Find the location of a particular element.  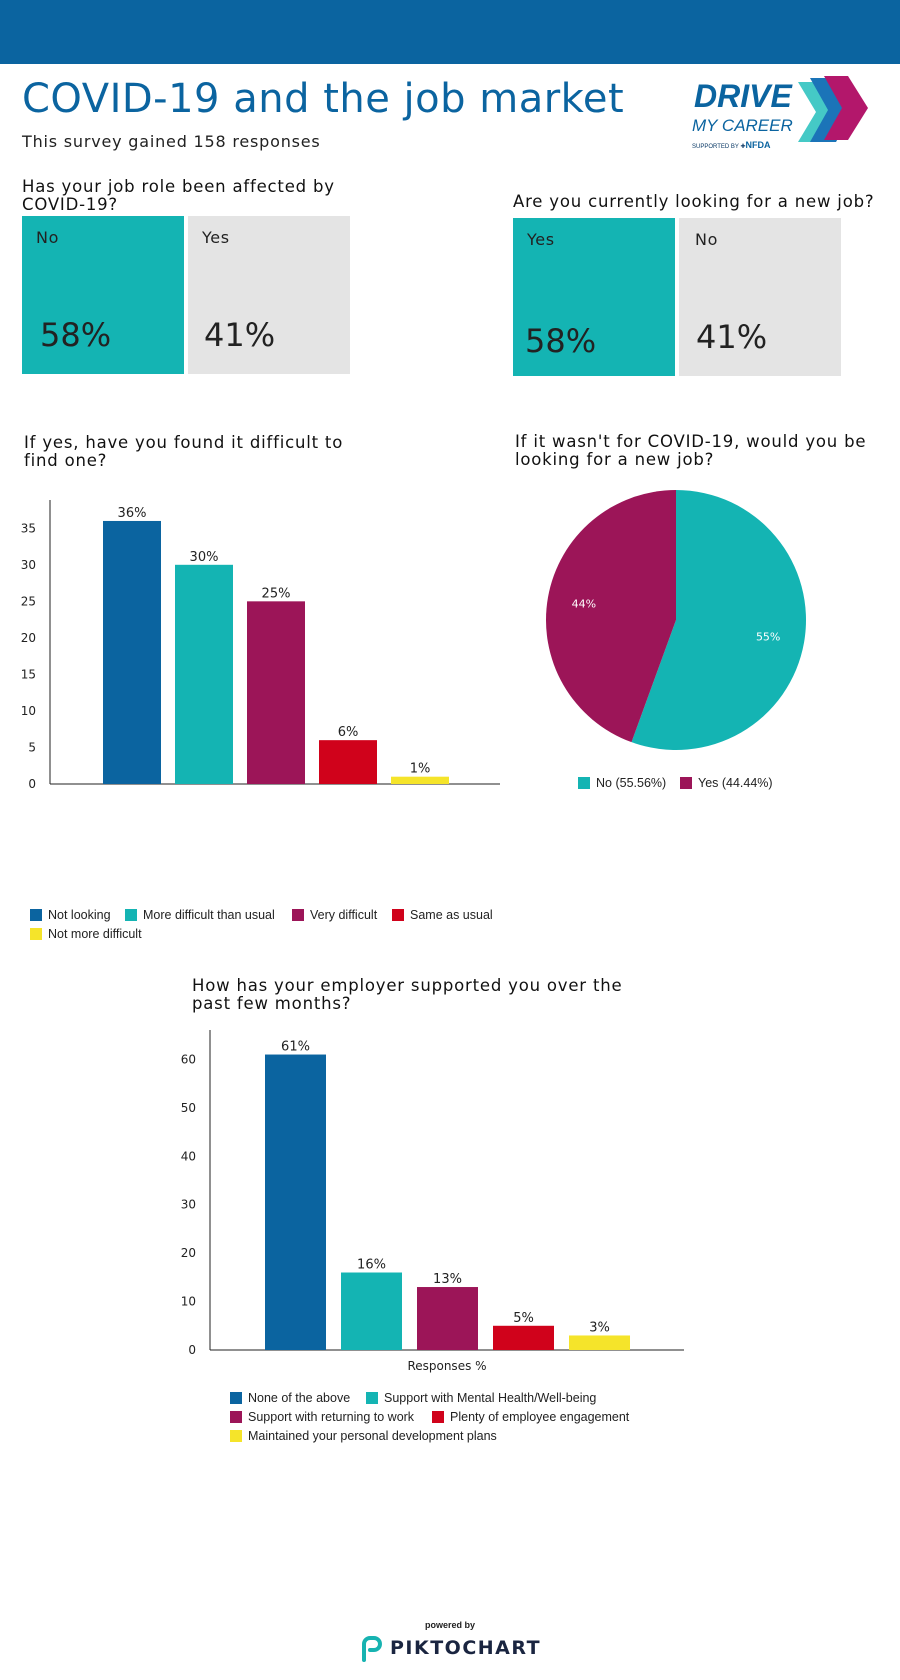

piktochart-brand: PIKTOCHART is located at coordinates (450, 1649).